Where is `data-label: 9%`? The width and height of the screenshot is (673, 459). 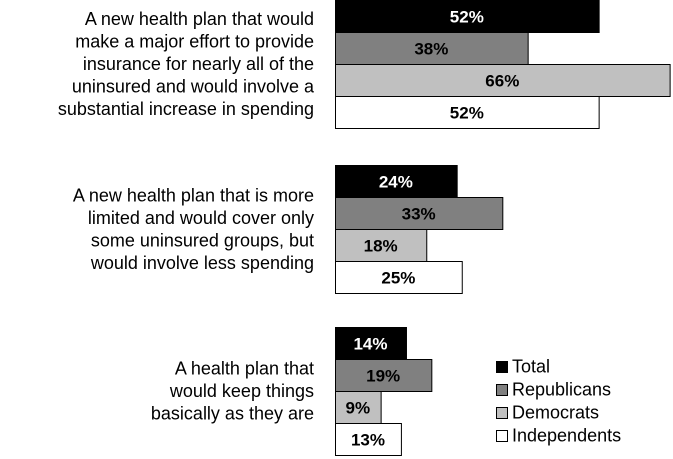 data-label: 9% is located at coordinates (358, 408).